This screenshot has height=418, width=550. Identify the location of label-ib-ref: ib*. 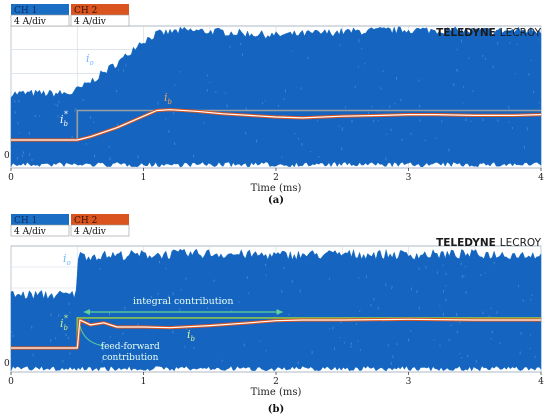
(64, 119).